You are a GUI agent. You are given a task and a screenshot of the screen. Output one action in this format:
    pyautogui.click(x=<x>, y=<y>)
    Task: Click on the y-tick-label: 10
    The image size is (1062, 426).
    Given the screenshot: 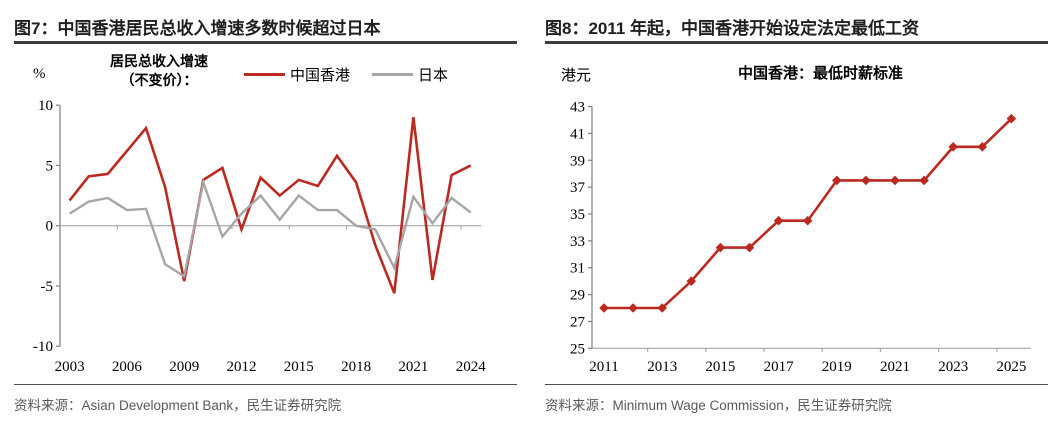 What is the action you would take?
    pyautogui.click(x=45, y=106)
    